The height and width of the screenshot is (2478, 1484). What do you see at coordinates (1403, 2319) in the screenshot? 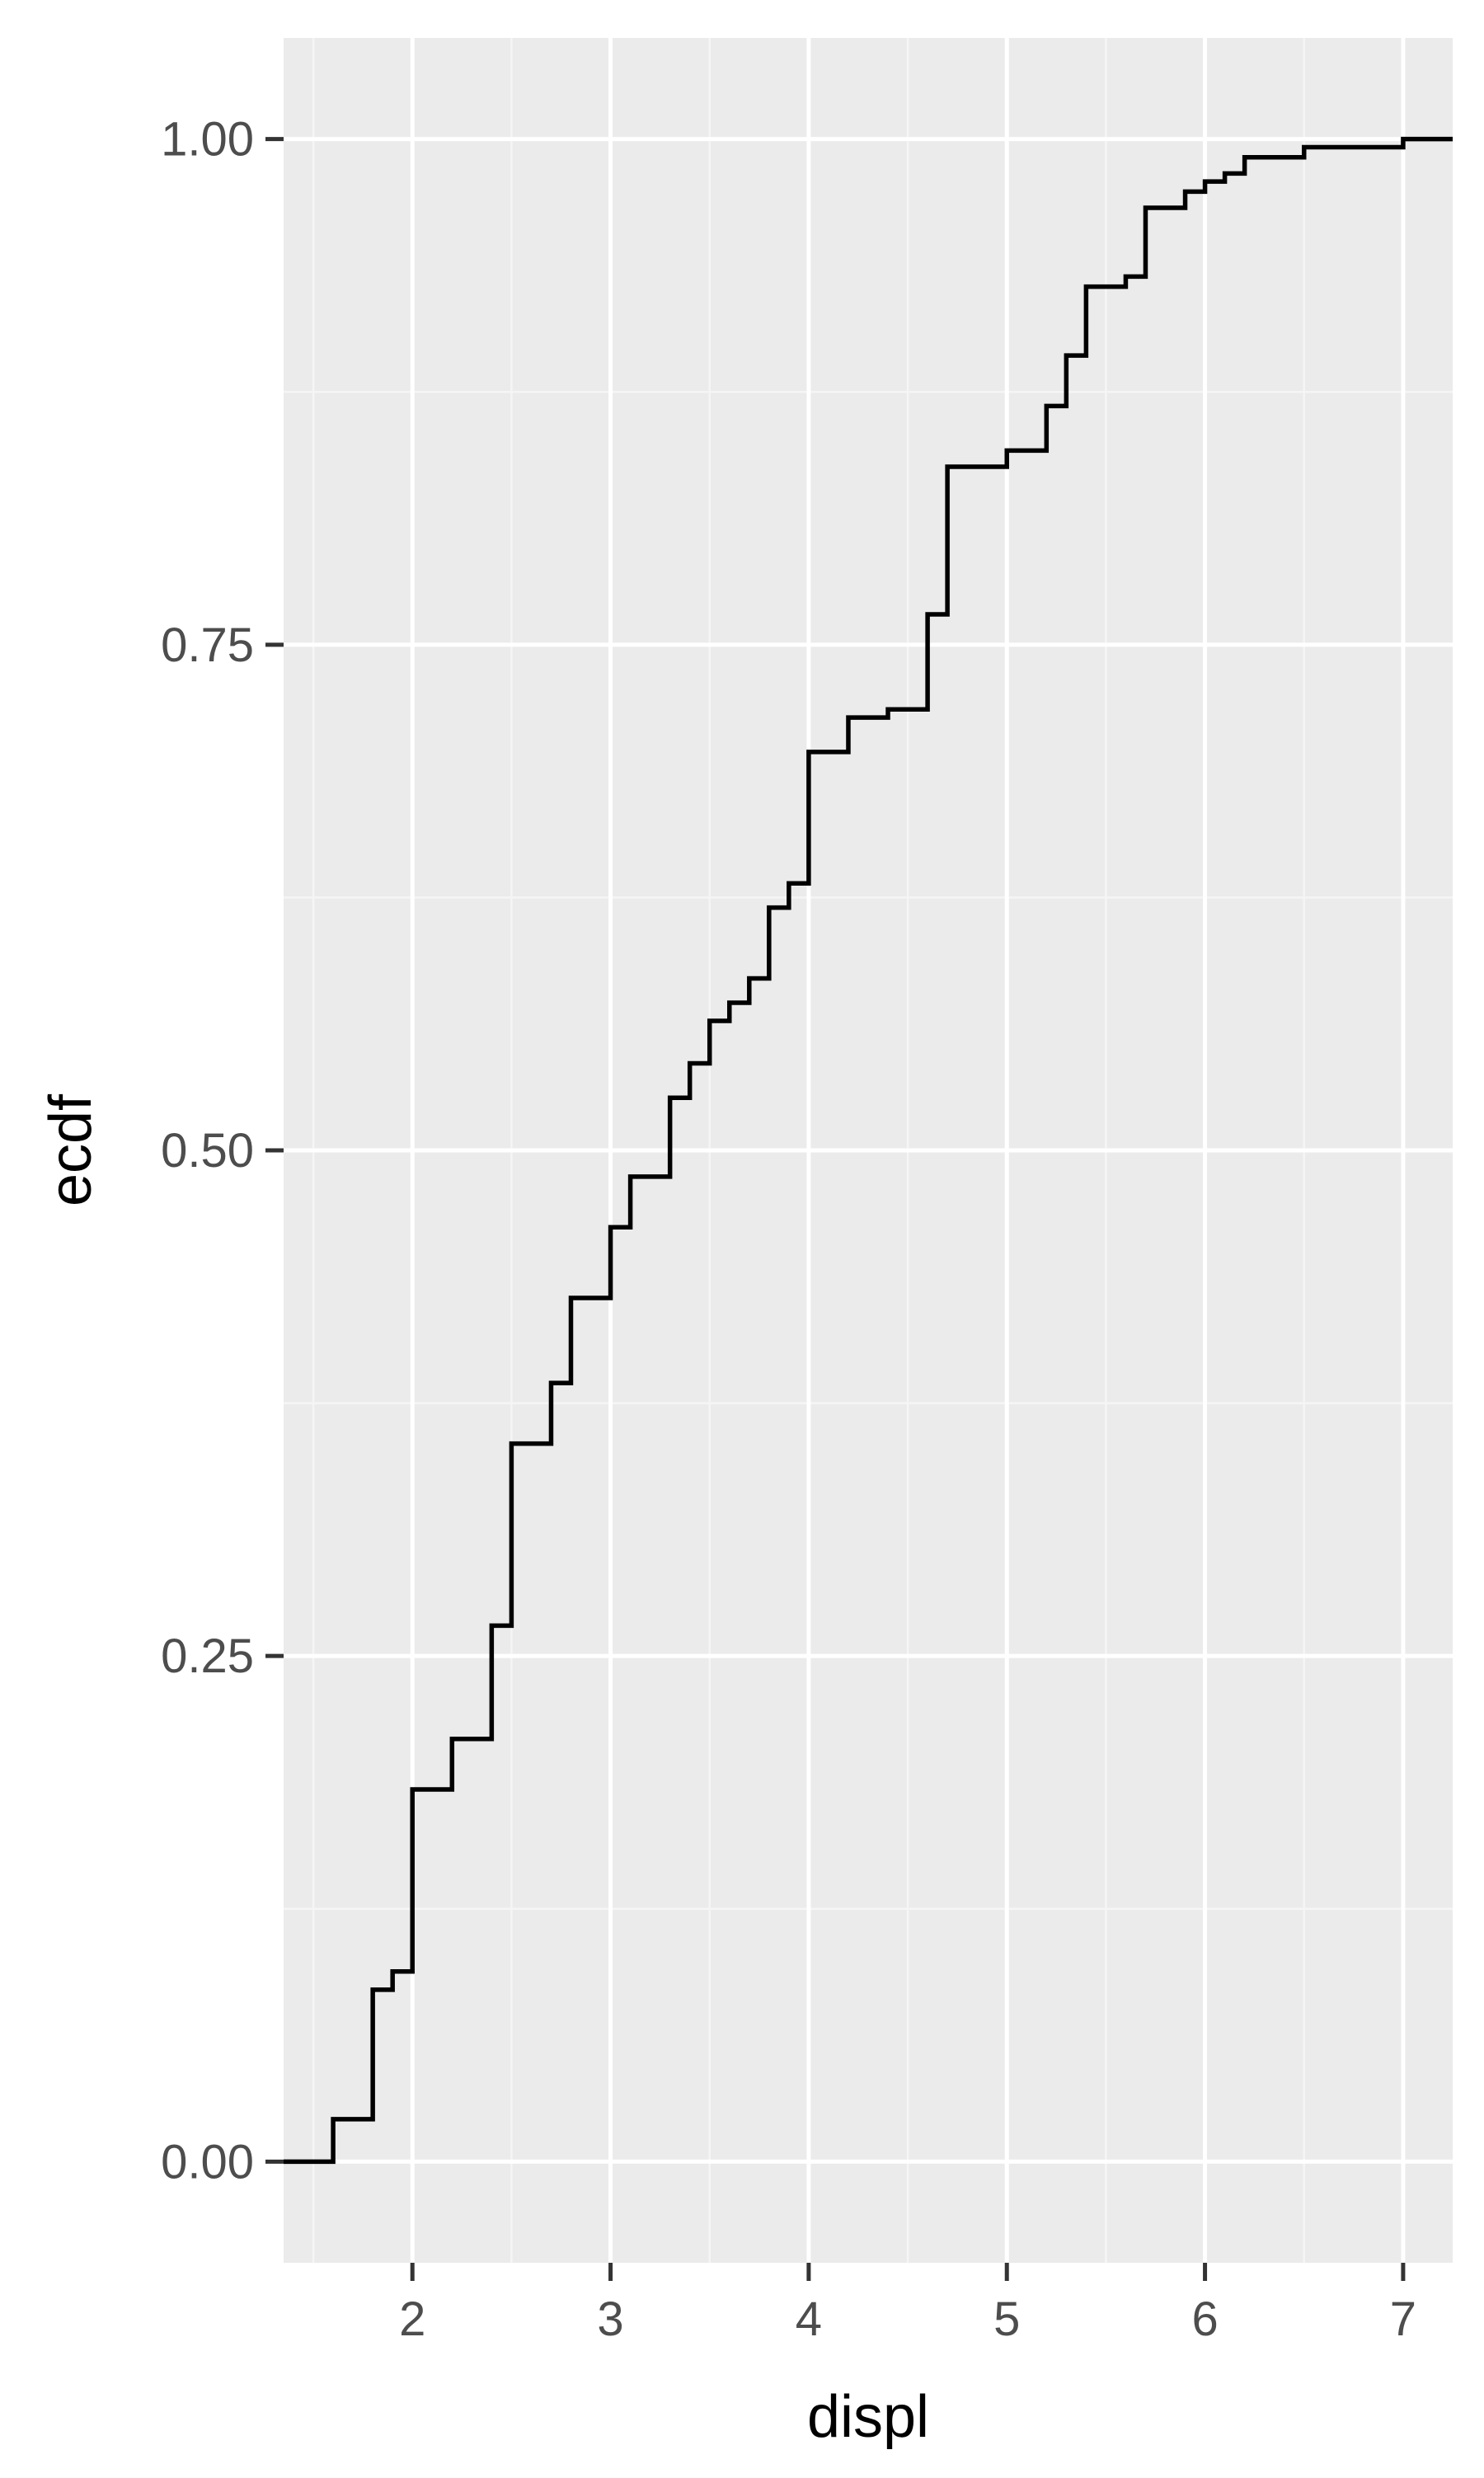
I see `x-tick-label: 7` at bounding box center [1403, 2319].